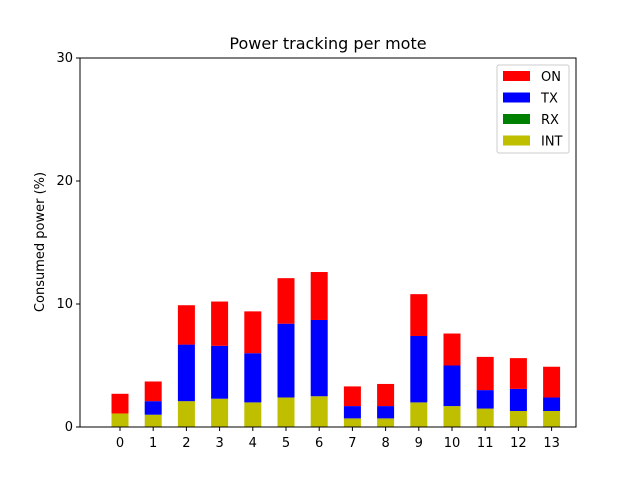 This screenshot has width=640, height=480. I want to click on x-tick-label-0: 0, so click(120, 443).